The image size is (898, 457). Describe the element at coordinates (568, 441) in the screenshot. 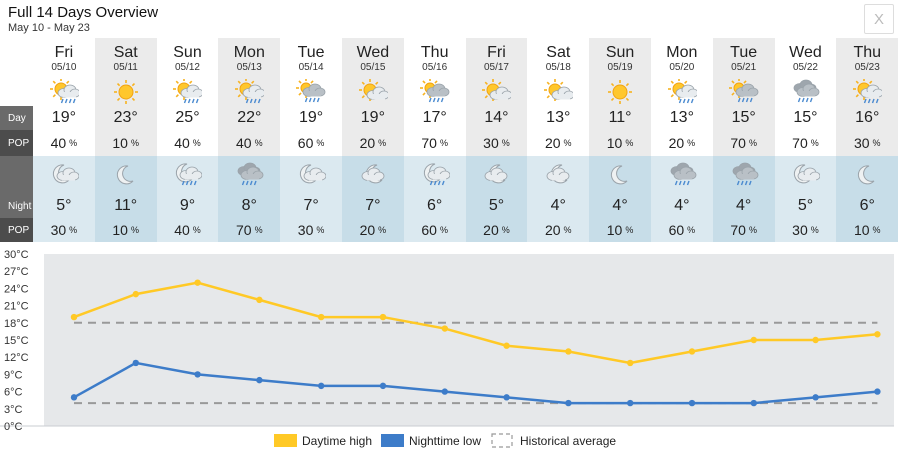

I see `legend-label: Historical average` at that location.